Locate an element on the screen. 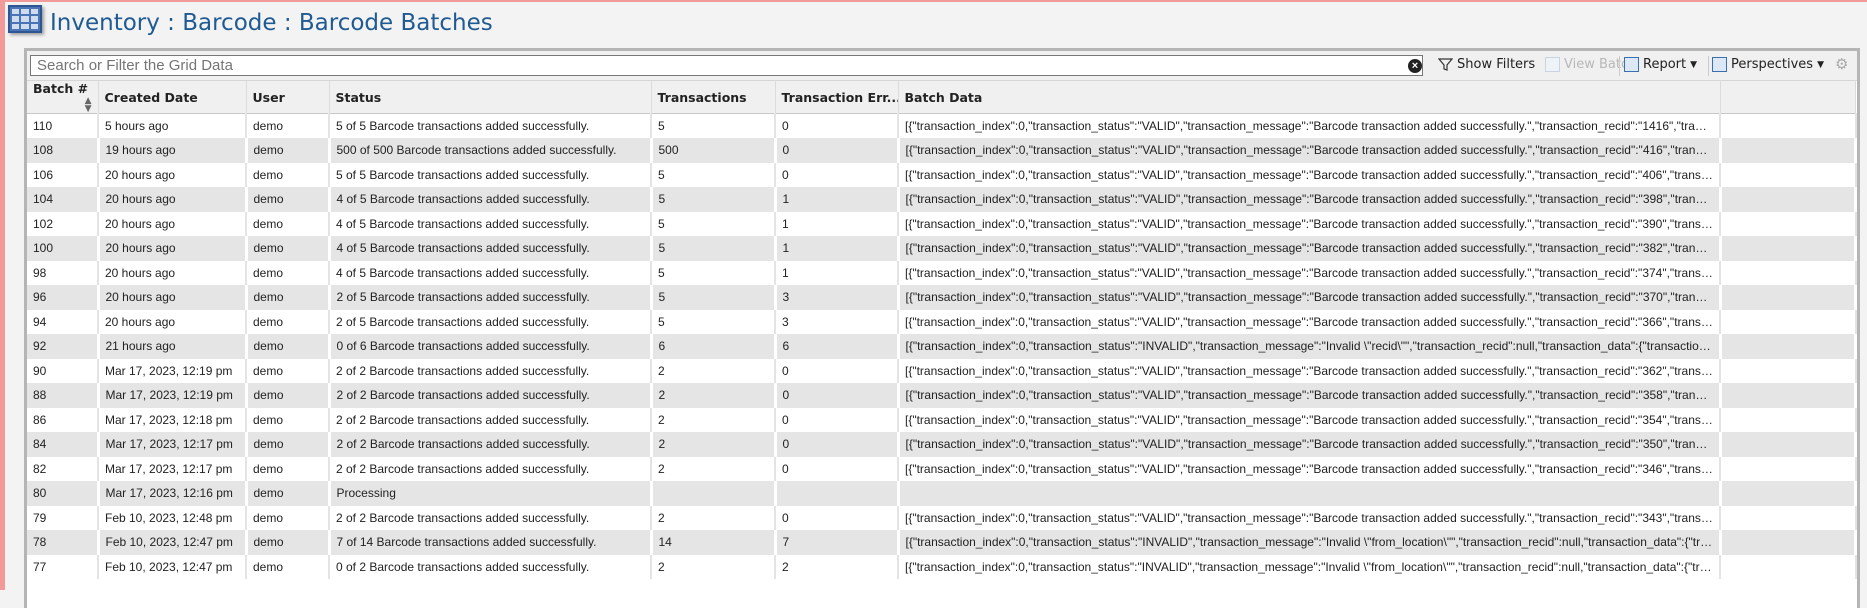 The height and width of the screenshot is (608, 1867). chevron-down-icon: ▼ is located at coordinates (1820, 64).